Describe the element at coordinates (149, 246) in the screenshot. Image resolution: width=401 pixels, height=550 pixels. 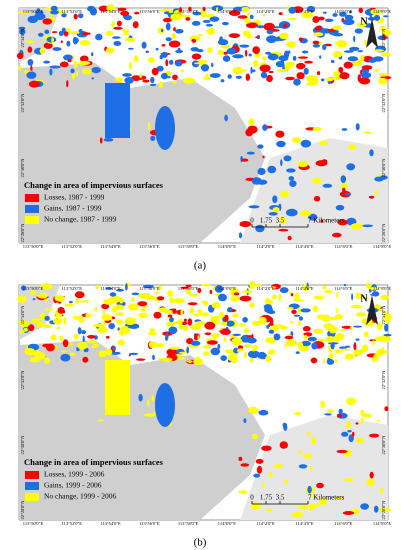
I see `longitude-label: 113°56'0"E` at that location.